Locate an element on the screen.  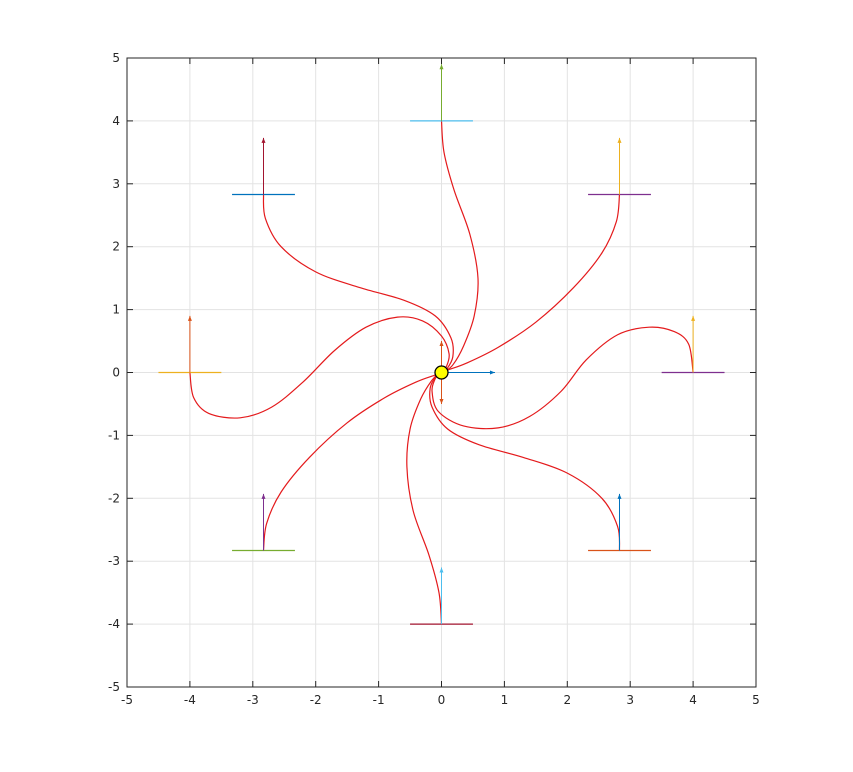
target-arrow-3-head is located at coordinates (441, 401).